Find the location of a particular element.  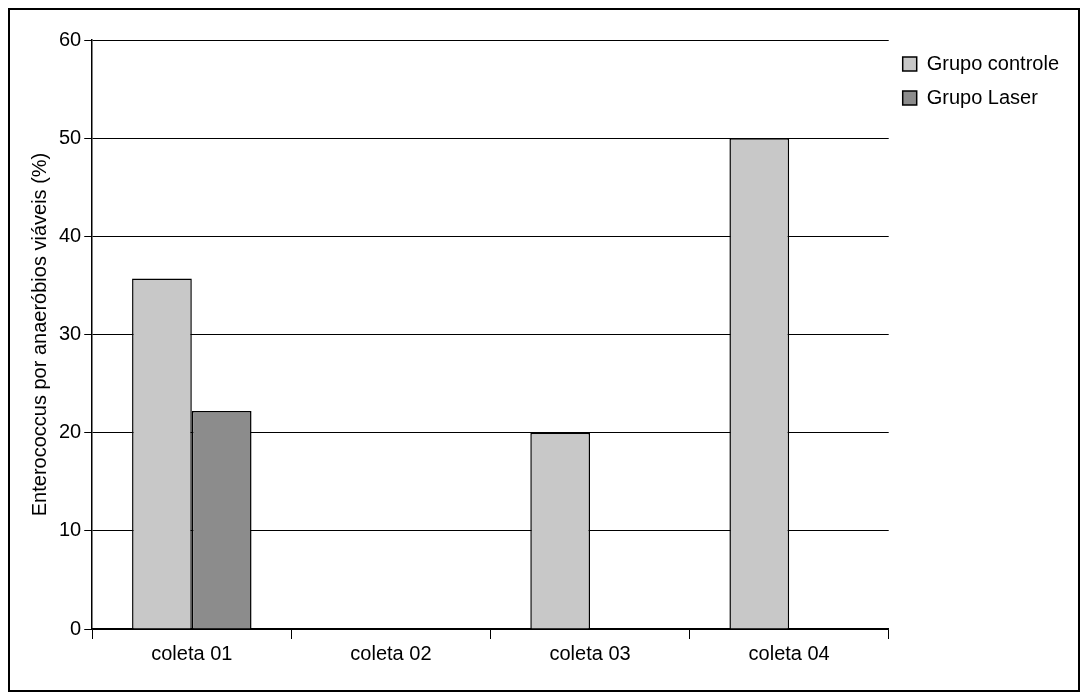

legend-label: Grupo Laser is located at coordinates (982, 96).